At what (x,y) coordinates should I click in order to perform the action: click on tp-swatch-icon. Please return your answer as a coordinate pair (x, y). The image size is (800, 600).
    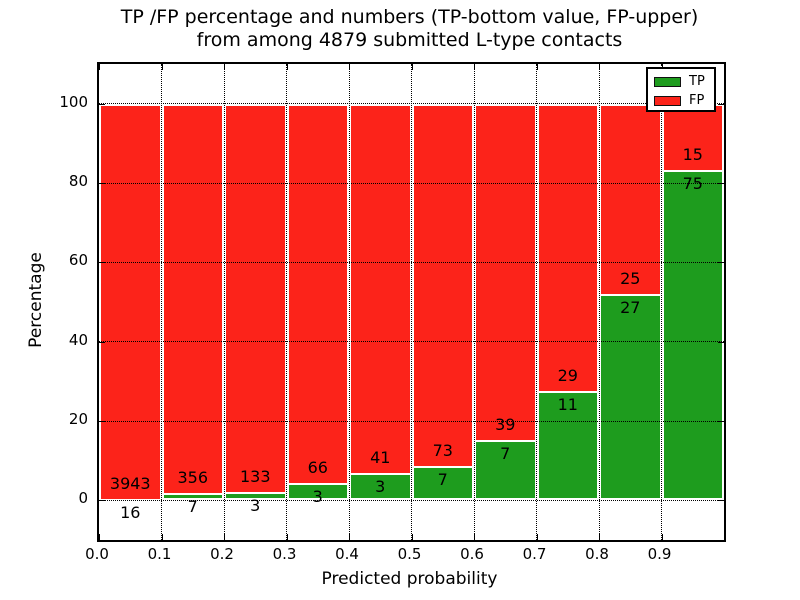
    Looking at the image, I should click on (667, 82).